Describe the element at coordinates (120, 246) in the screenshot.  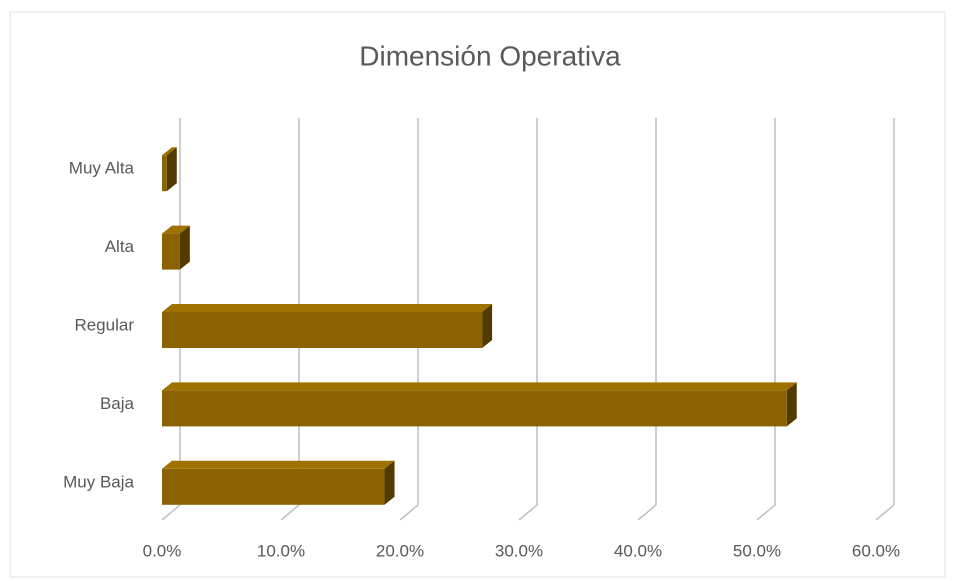
I see `y-tick-label: Alta` at that location.